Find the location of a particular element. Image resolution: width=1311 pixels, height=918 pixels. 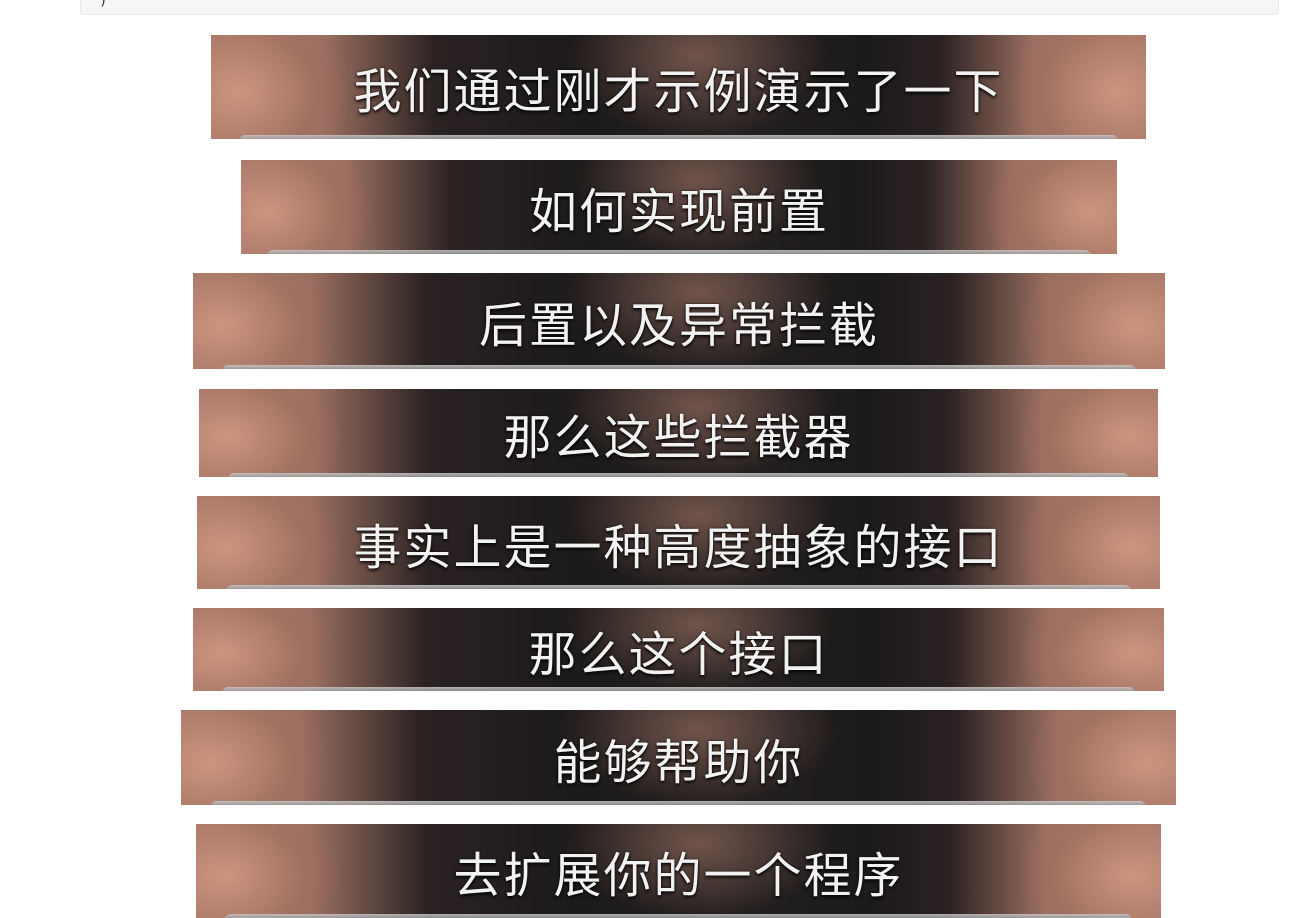

subtitle-text-8: 去扩展你的一个程序 is located at coordinates (678, 876).